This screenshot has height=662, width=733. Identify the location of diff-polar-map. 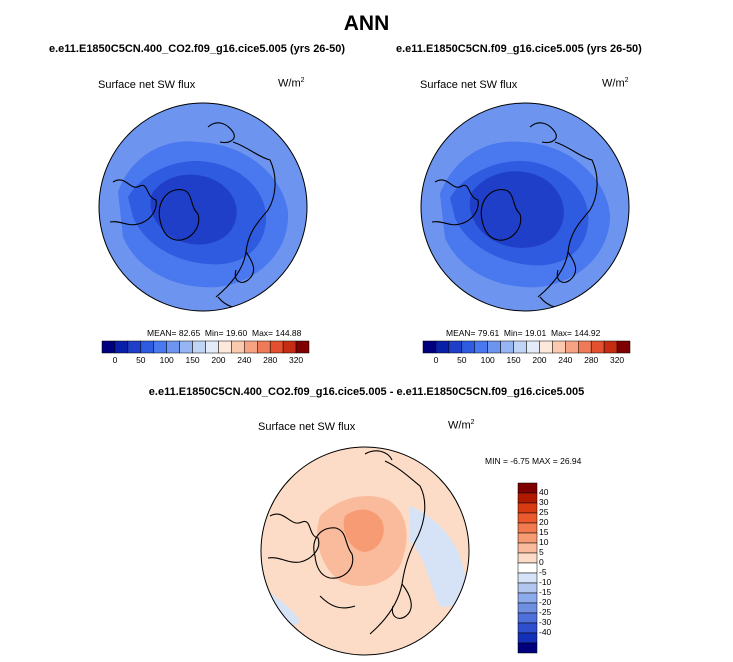
(365, 551).